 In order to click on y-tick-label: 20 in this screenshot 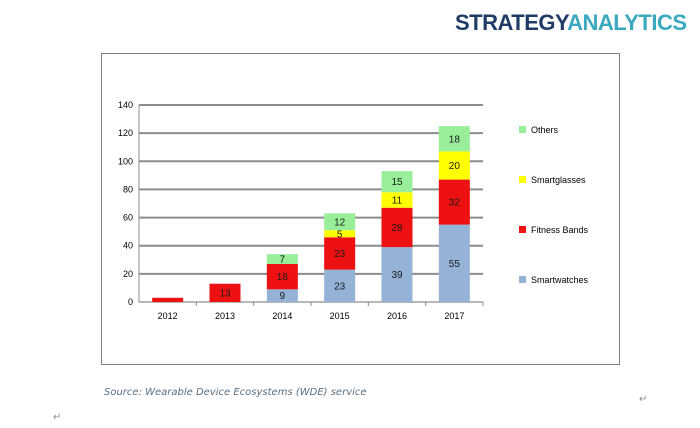, I will do `click(128, 274)`.